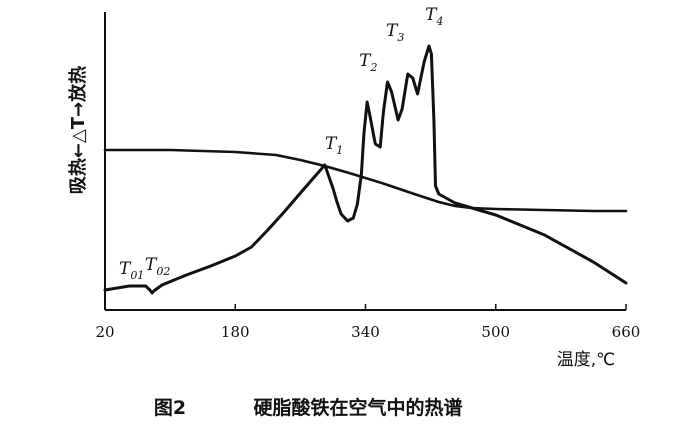  Describe the element at coordinates (235, 332) in the screenshot. I see `x-tick-label: 180` at that location.